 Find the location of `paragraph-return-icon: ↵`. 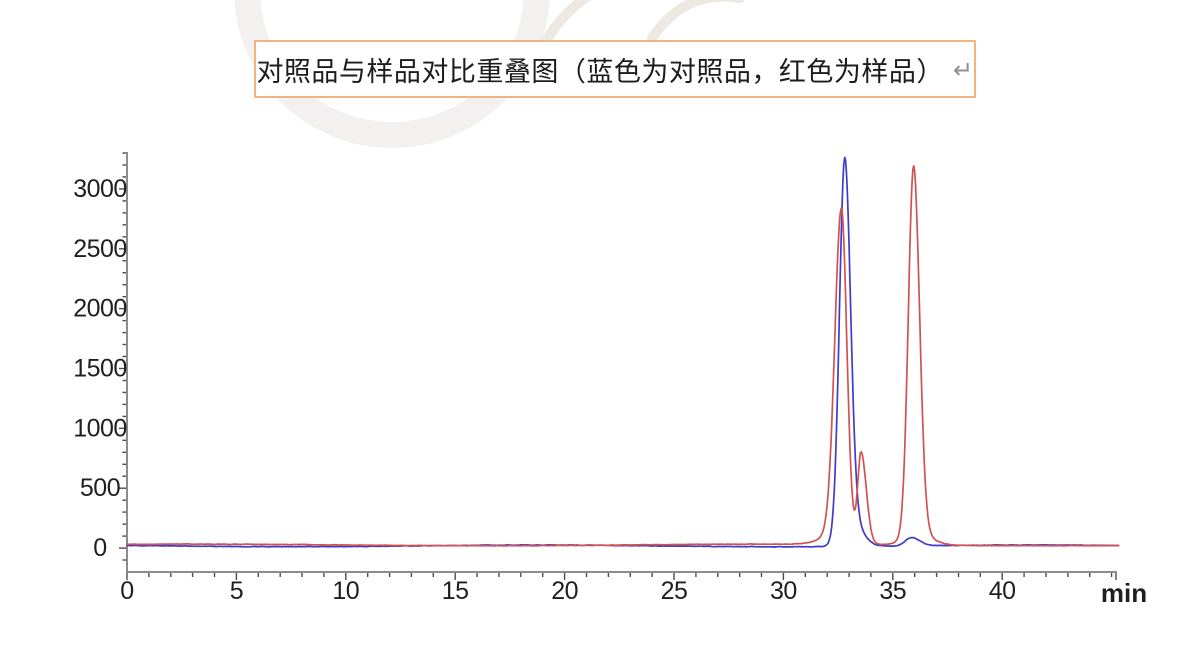

paragraph-return-icon: ↵ is located at coordinates (963, 70).